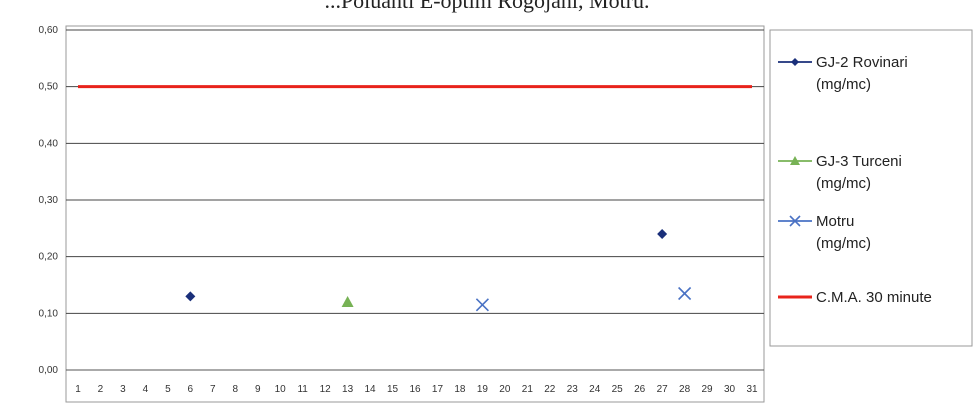  I want to click on x-tick-label: 26, so click(640, 389).